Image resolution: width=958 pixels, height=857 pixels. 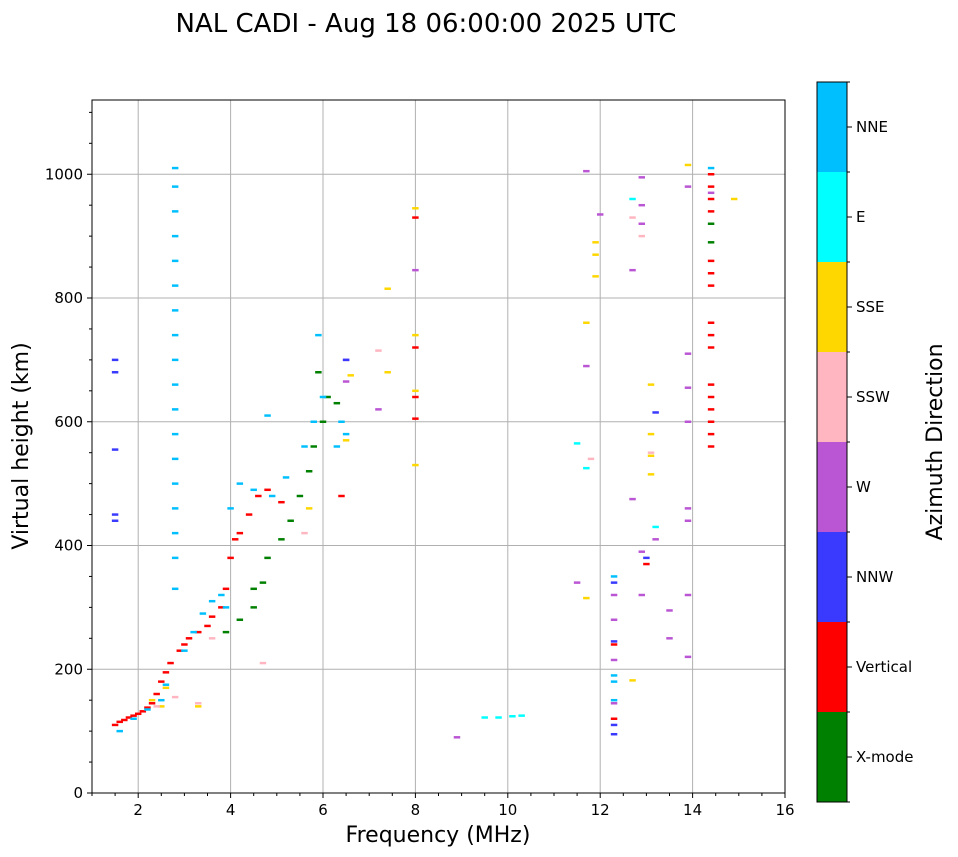 I want to click on colorbar-frame, so click(x=832, y=442).